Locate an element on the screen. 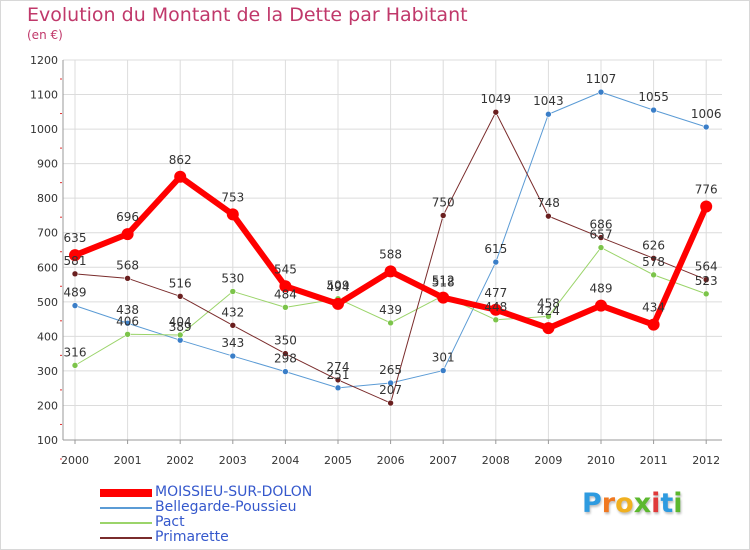  data-label: 389 is located at coordinates (180, 327).